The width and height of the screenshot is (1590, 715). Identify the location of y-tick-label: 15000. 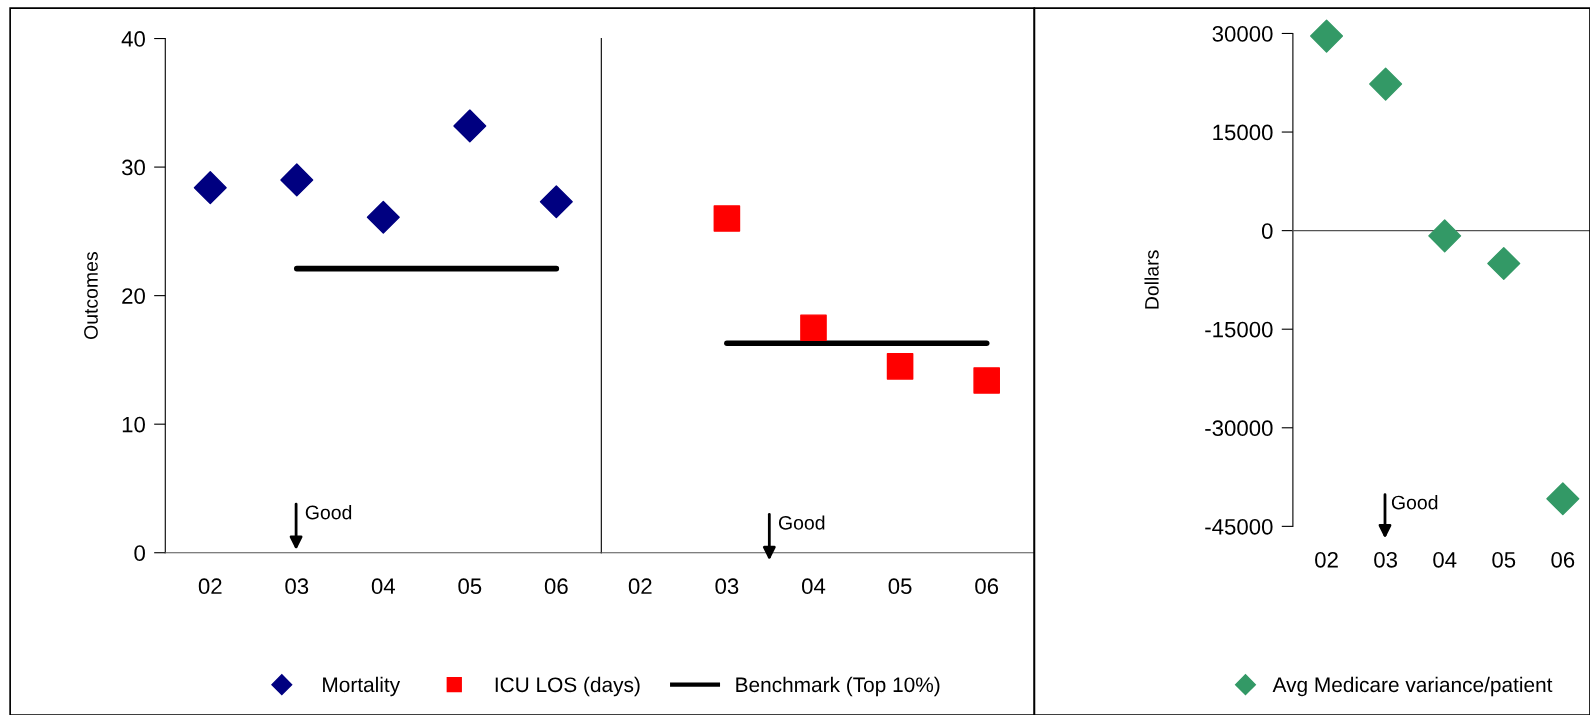
(1243, 132).